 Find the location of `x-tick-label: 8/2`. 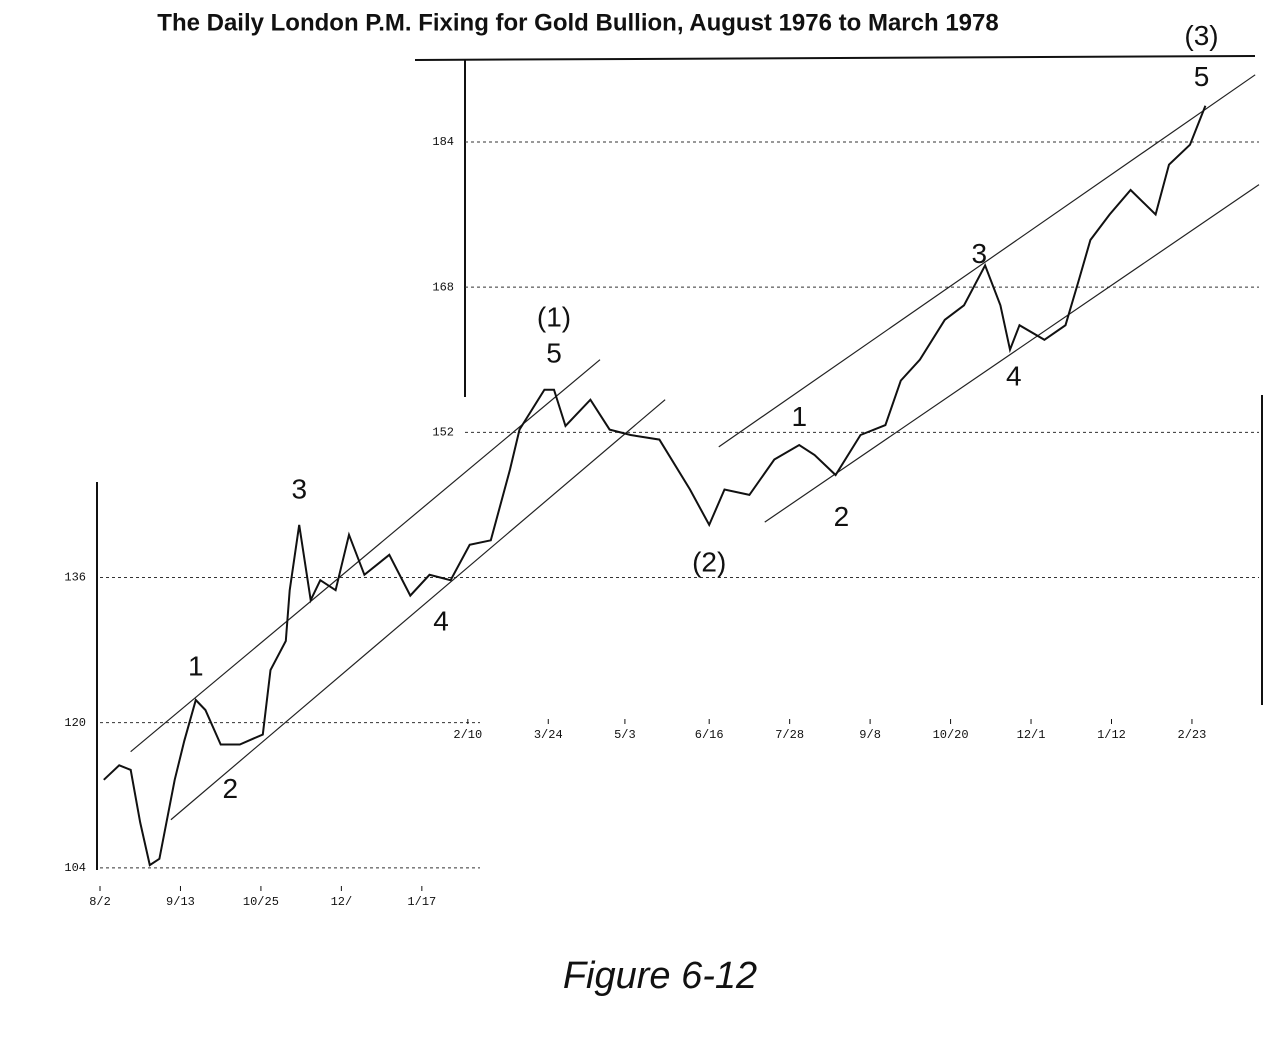

x-tick-label: 8/2 is located at coordinates (100, 902).